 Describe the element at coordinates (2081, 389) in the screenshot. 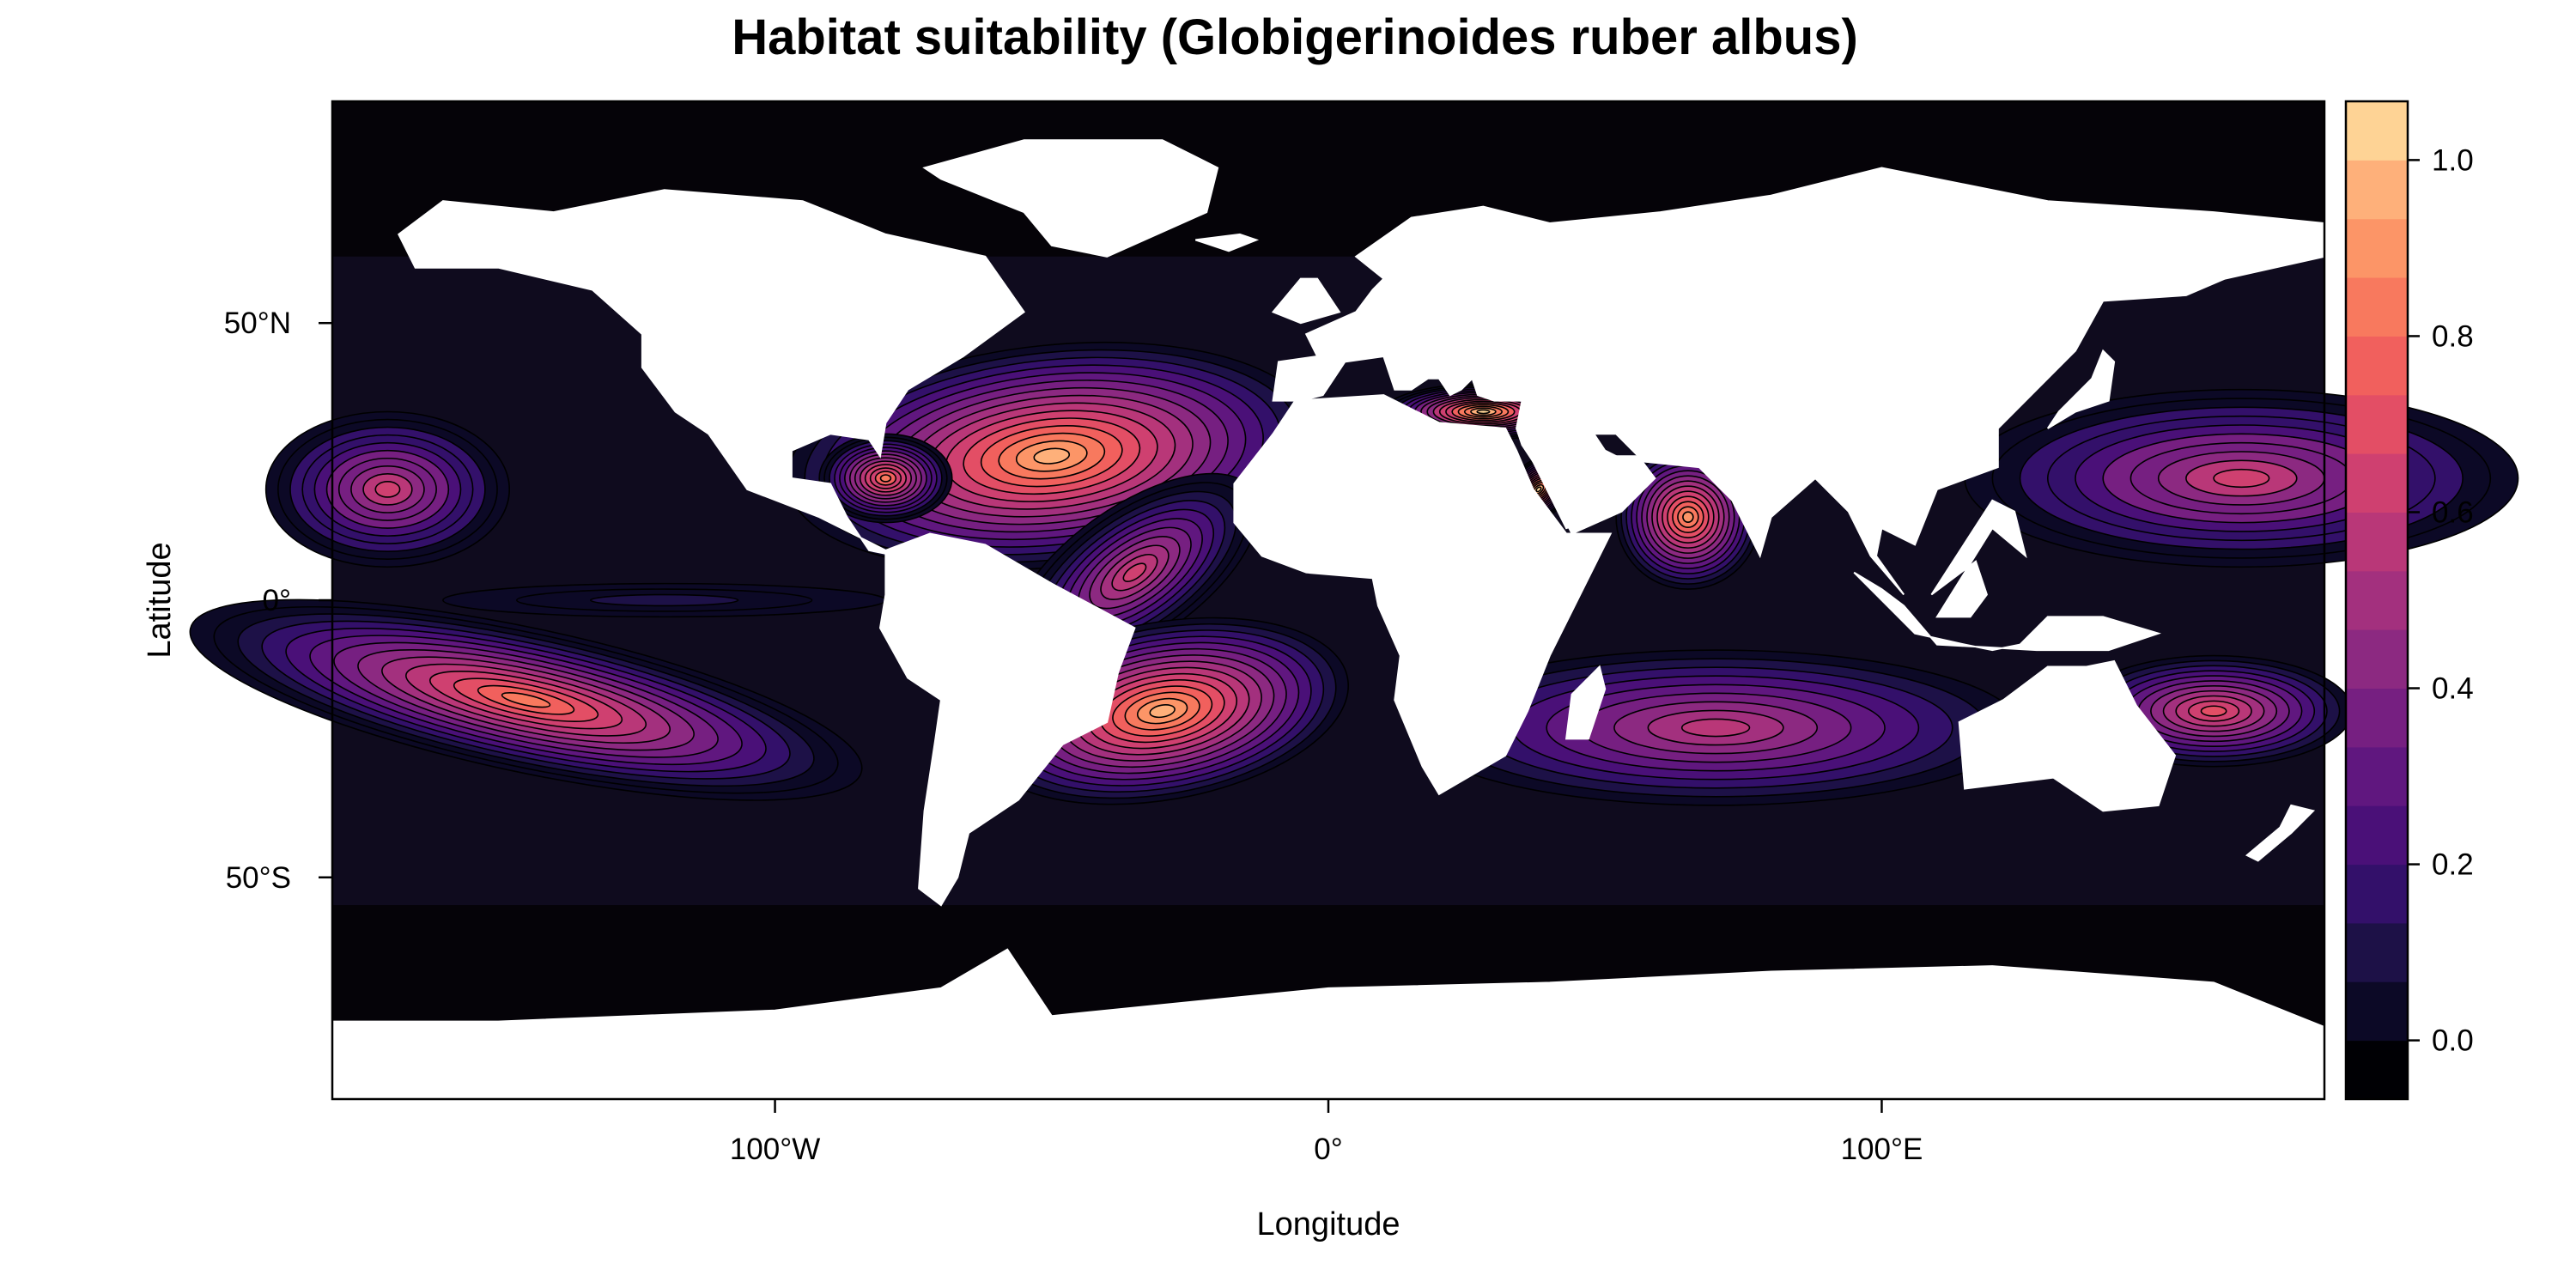

I see `japan-landmass` at that location.